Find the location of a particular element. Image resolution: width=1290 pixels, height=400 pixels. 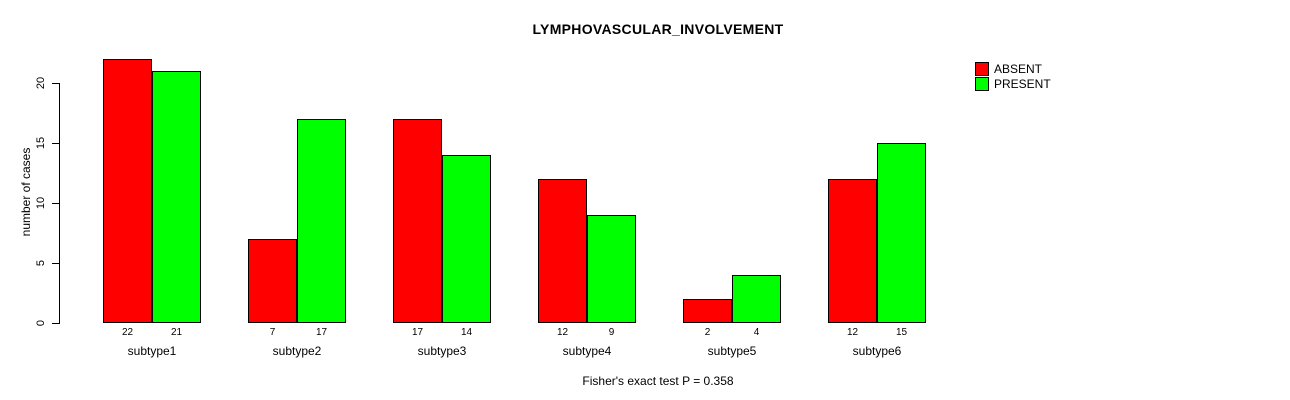

bar-value-label-absent-subtype2: 7 is located at coordinates (272, 332).